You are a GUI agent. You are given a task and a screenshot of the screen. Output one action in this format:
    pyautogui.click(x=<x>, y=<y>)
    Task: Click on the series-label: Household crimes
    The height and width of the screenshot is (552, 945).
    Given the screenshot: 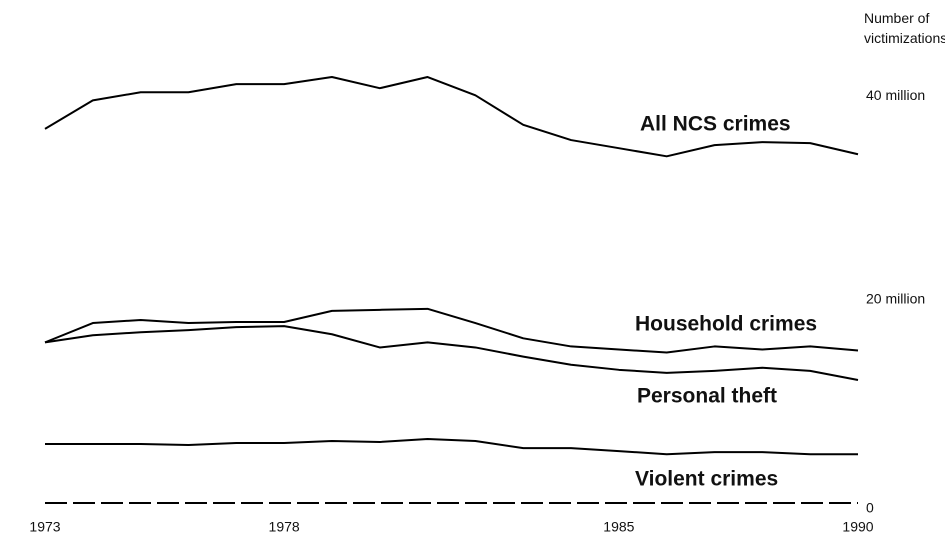 What is the action you would take?
    pyautogui.click(x=726, y=324)
    